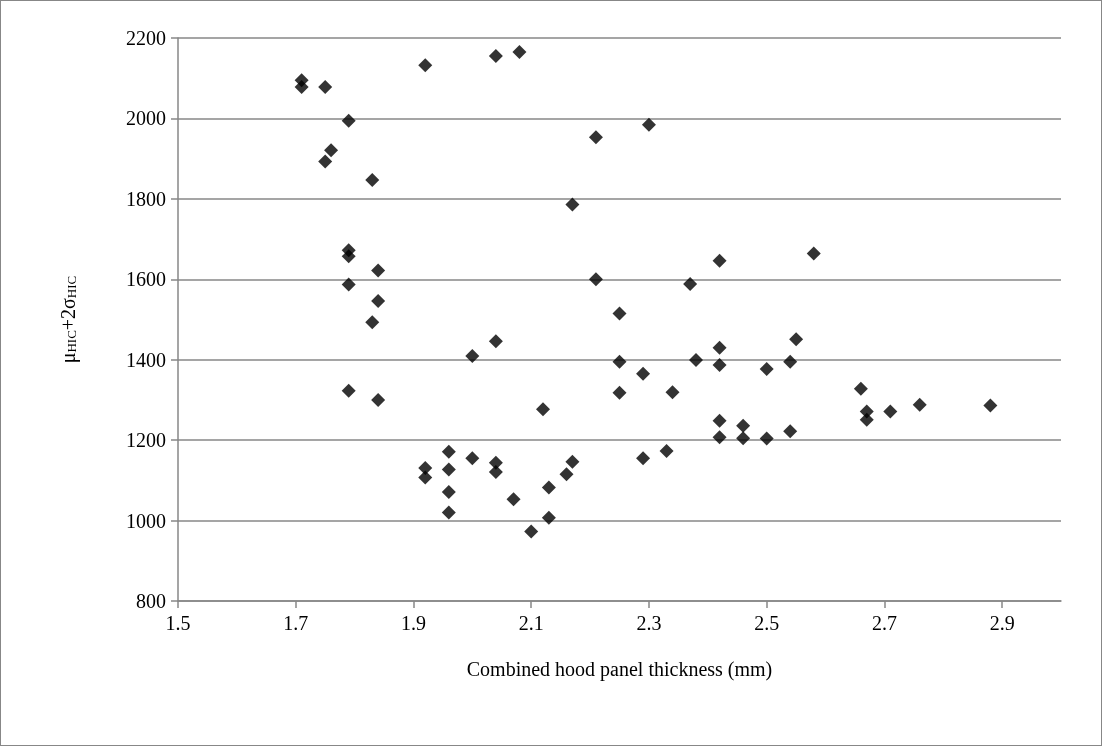  I want to click on y-tick-label: 1800, so click(146, 198).